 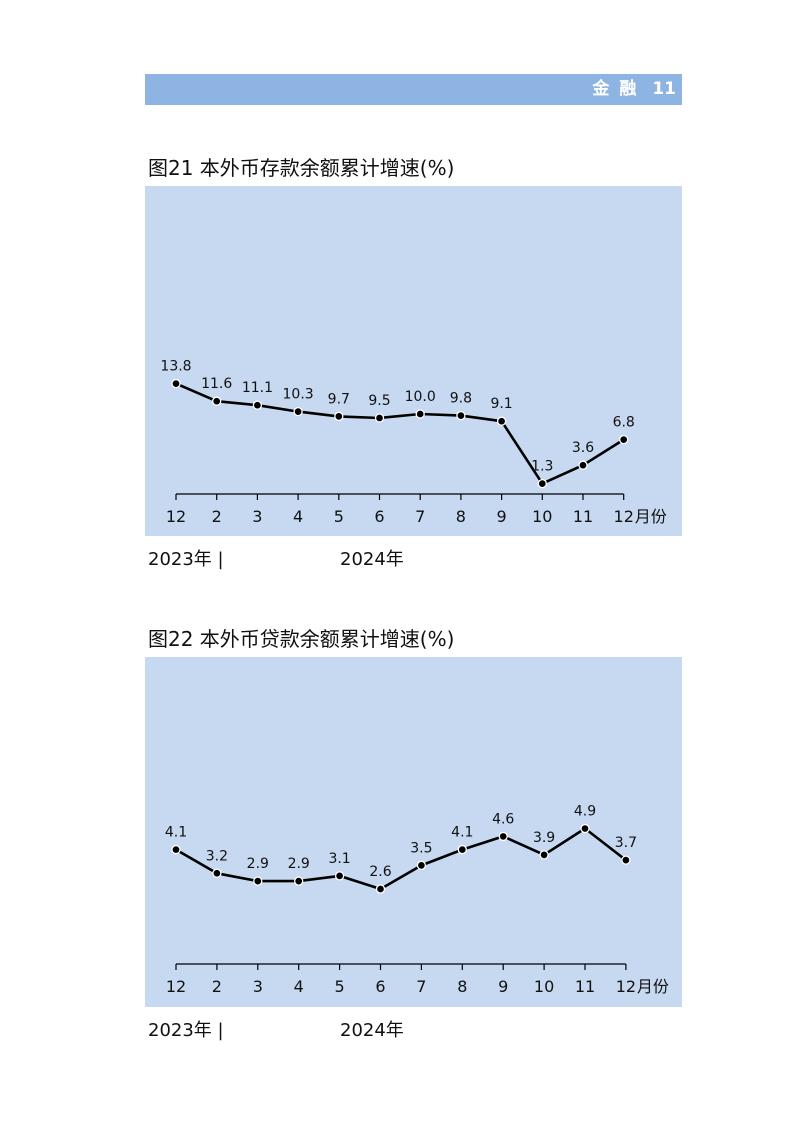 What do you see at coordinates (544, 838) in the screenshot?
I see `data-label: 3.9` at bounding box center [544, 838].